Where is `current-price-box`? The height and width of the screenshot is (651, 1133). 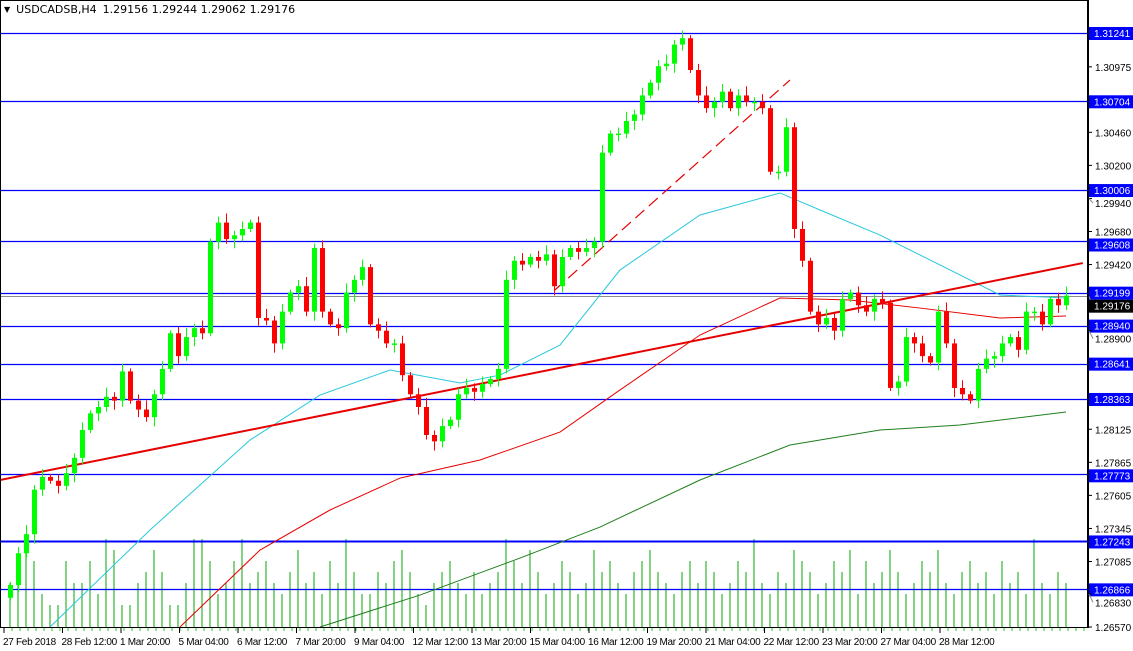 current-price-box is located at coordinates (1111, 306).